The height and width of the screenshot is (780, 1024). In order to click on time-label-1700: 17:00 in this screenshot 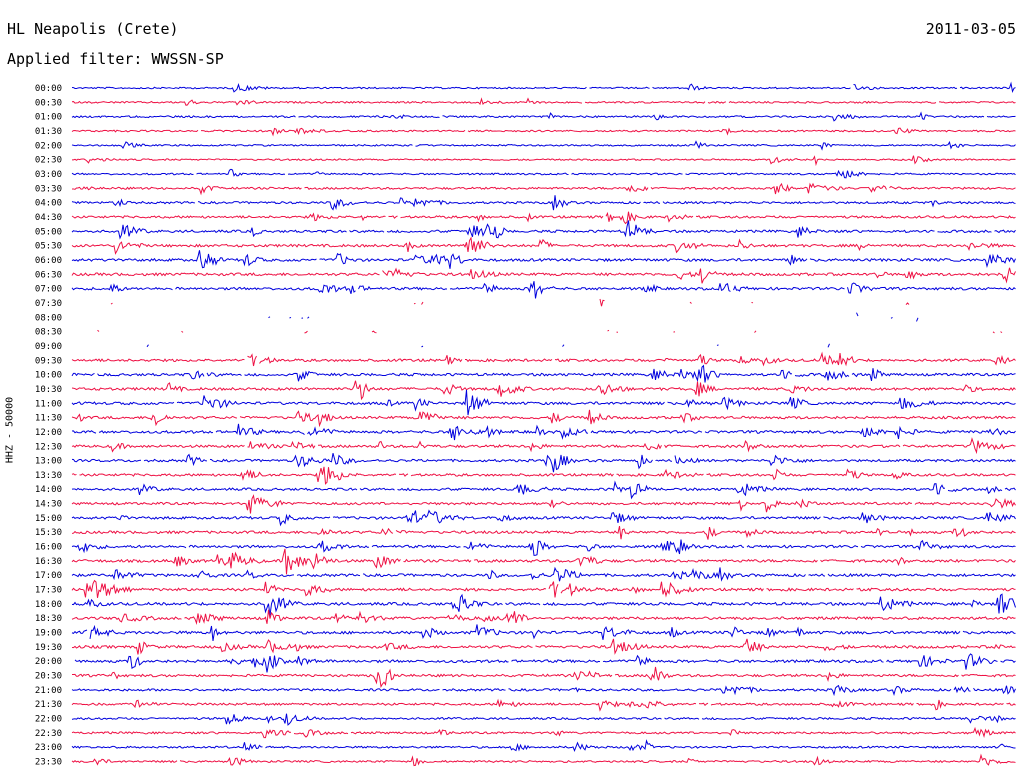, I will do `click(48, 576)`.